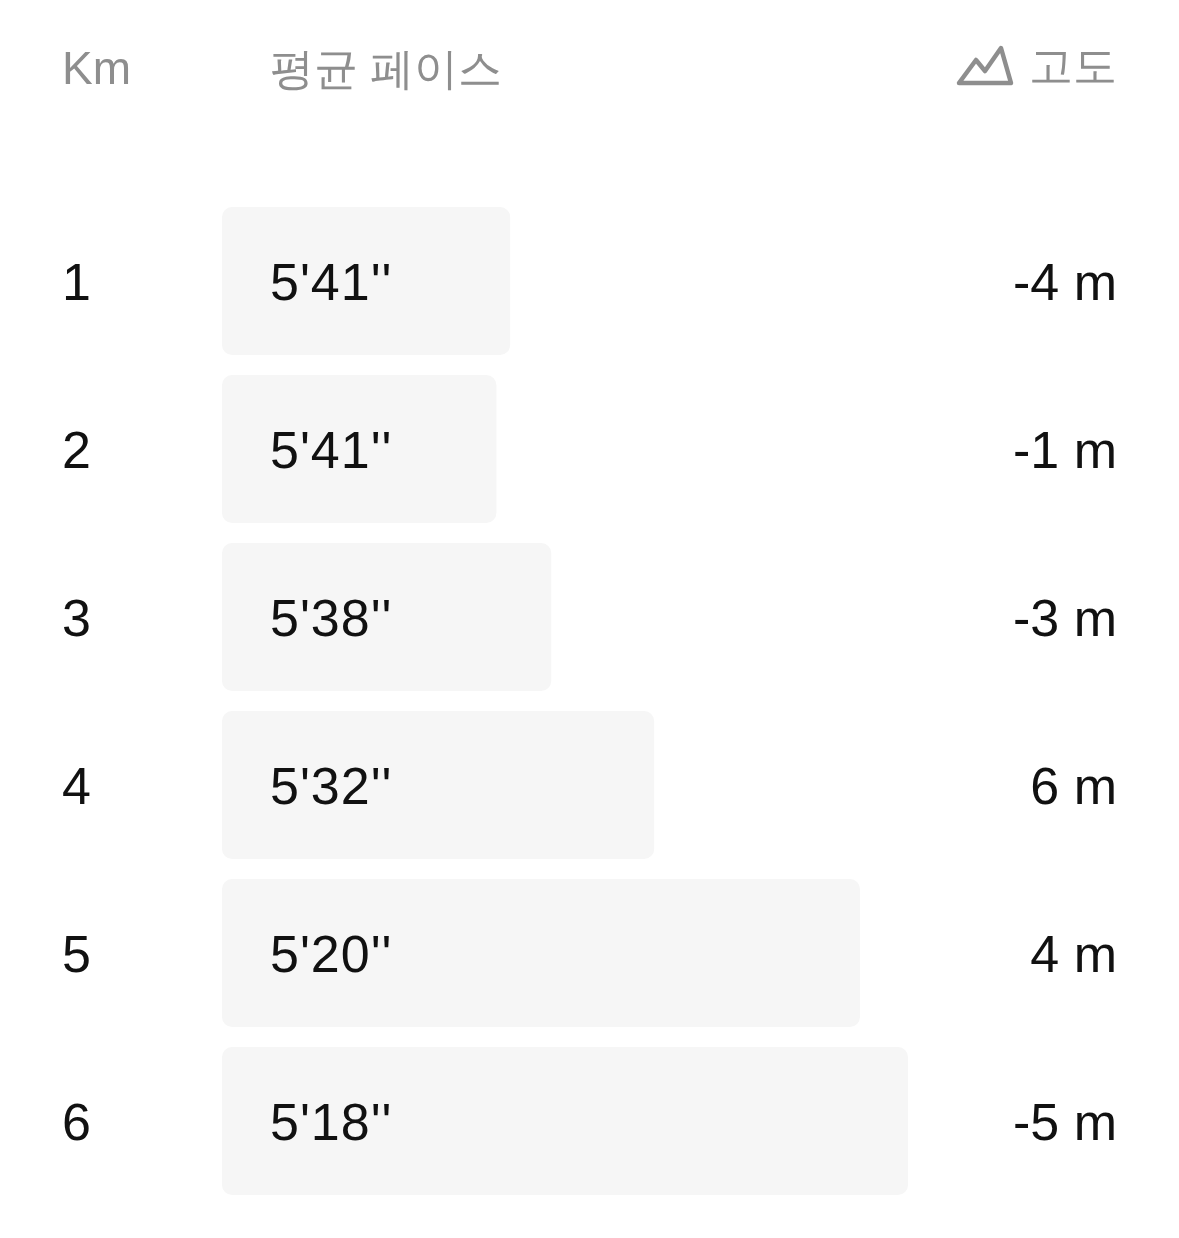 This screenshot has height=1238, width=1179. I want to click on xlabel: 평균 페이스, so click(386, 68).